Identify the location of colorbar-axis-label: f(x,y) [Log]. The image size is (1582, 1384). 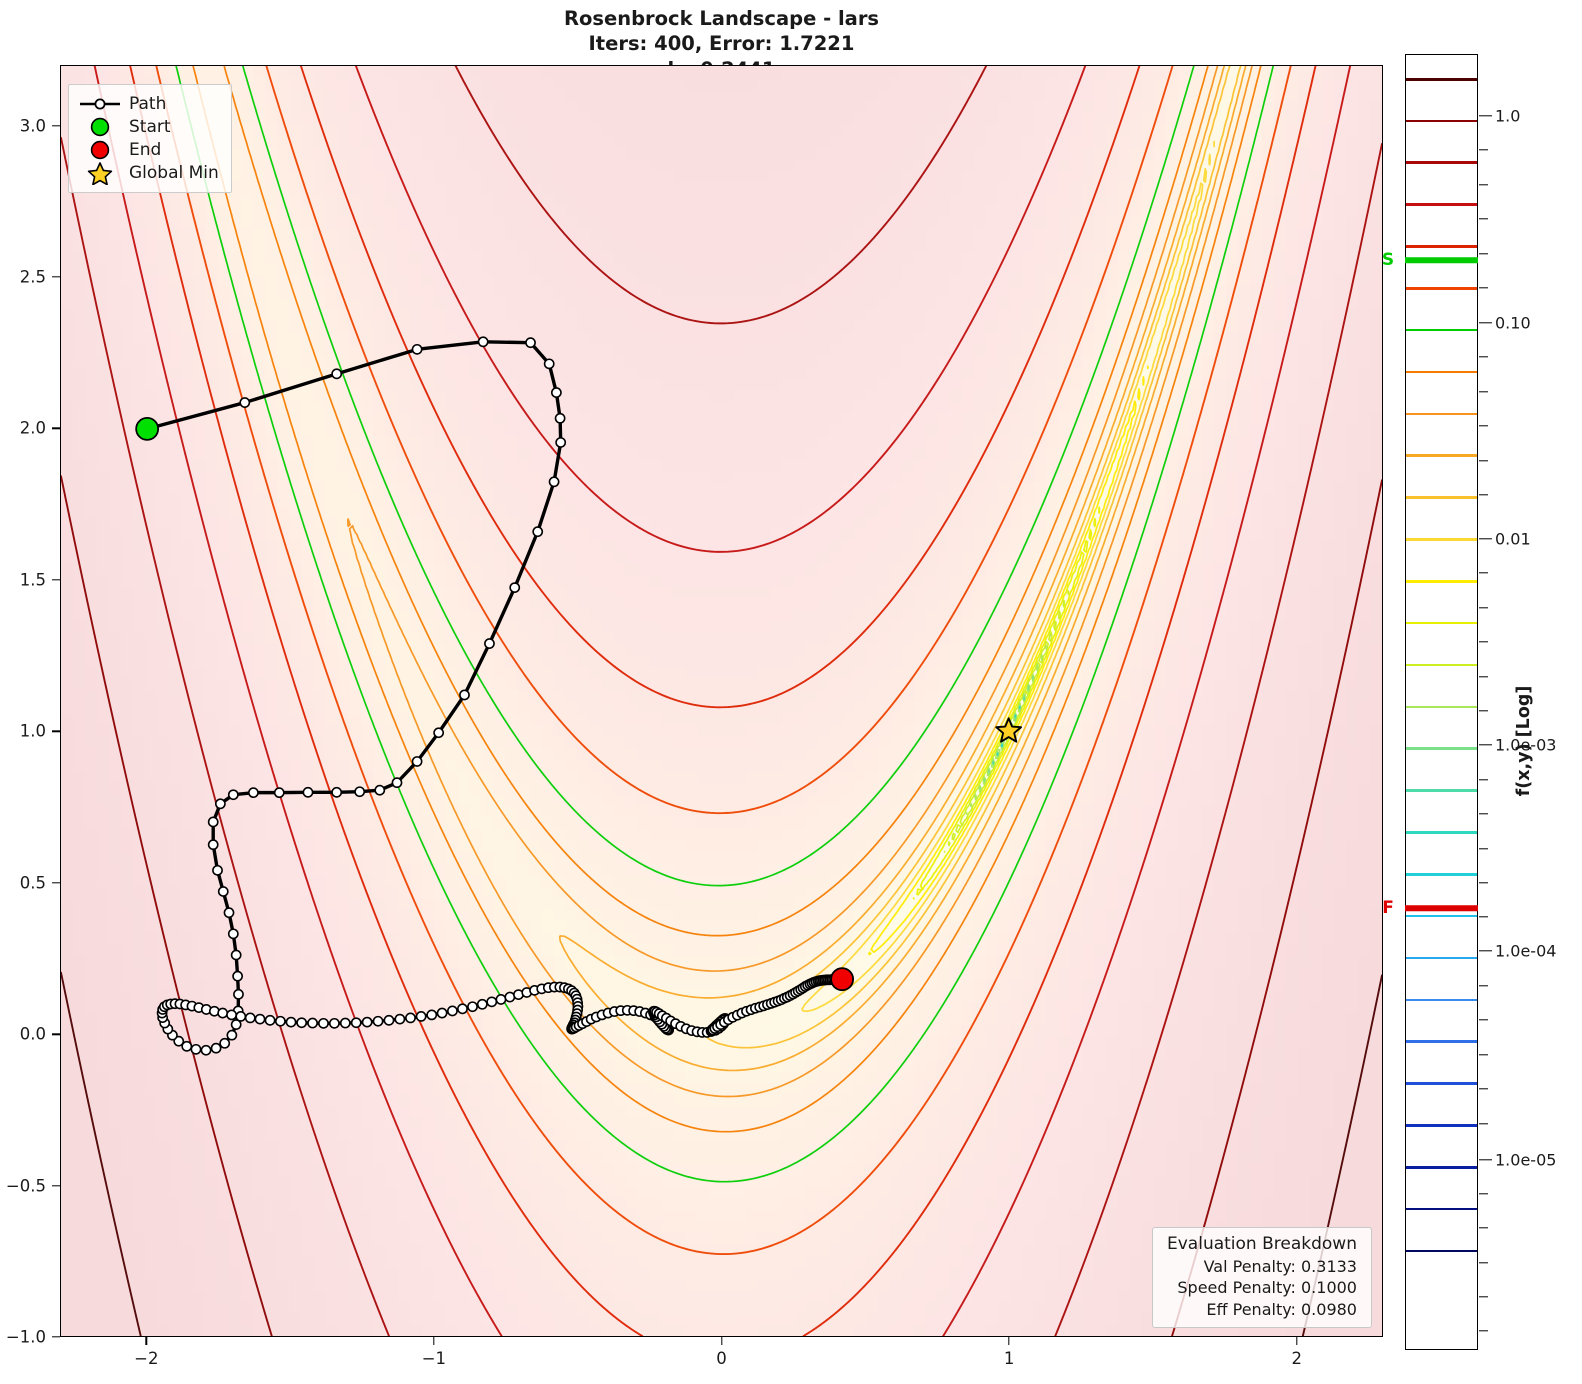
(1524, 741).